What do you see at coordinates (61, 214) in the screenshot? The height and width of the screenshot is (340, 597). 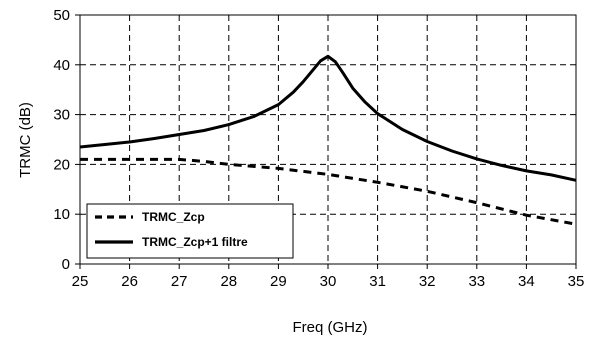 I see `y-tick-label: 10` at bounding box center [61, 214].